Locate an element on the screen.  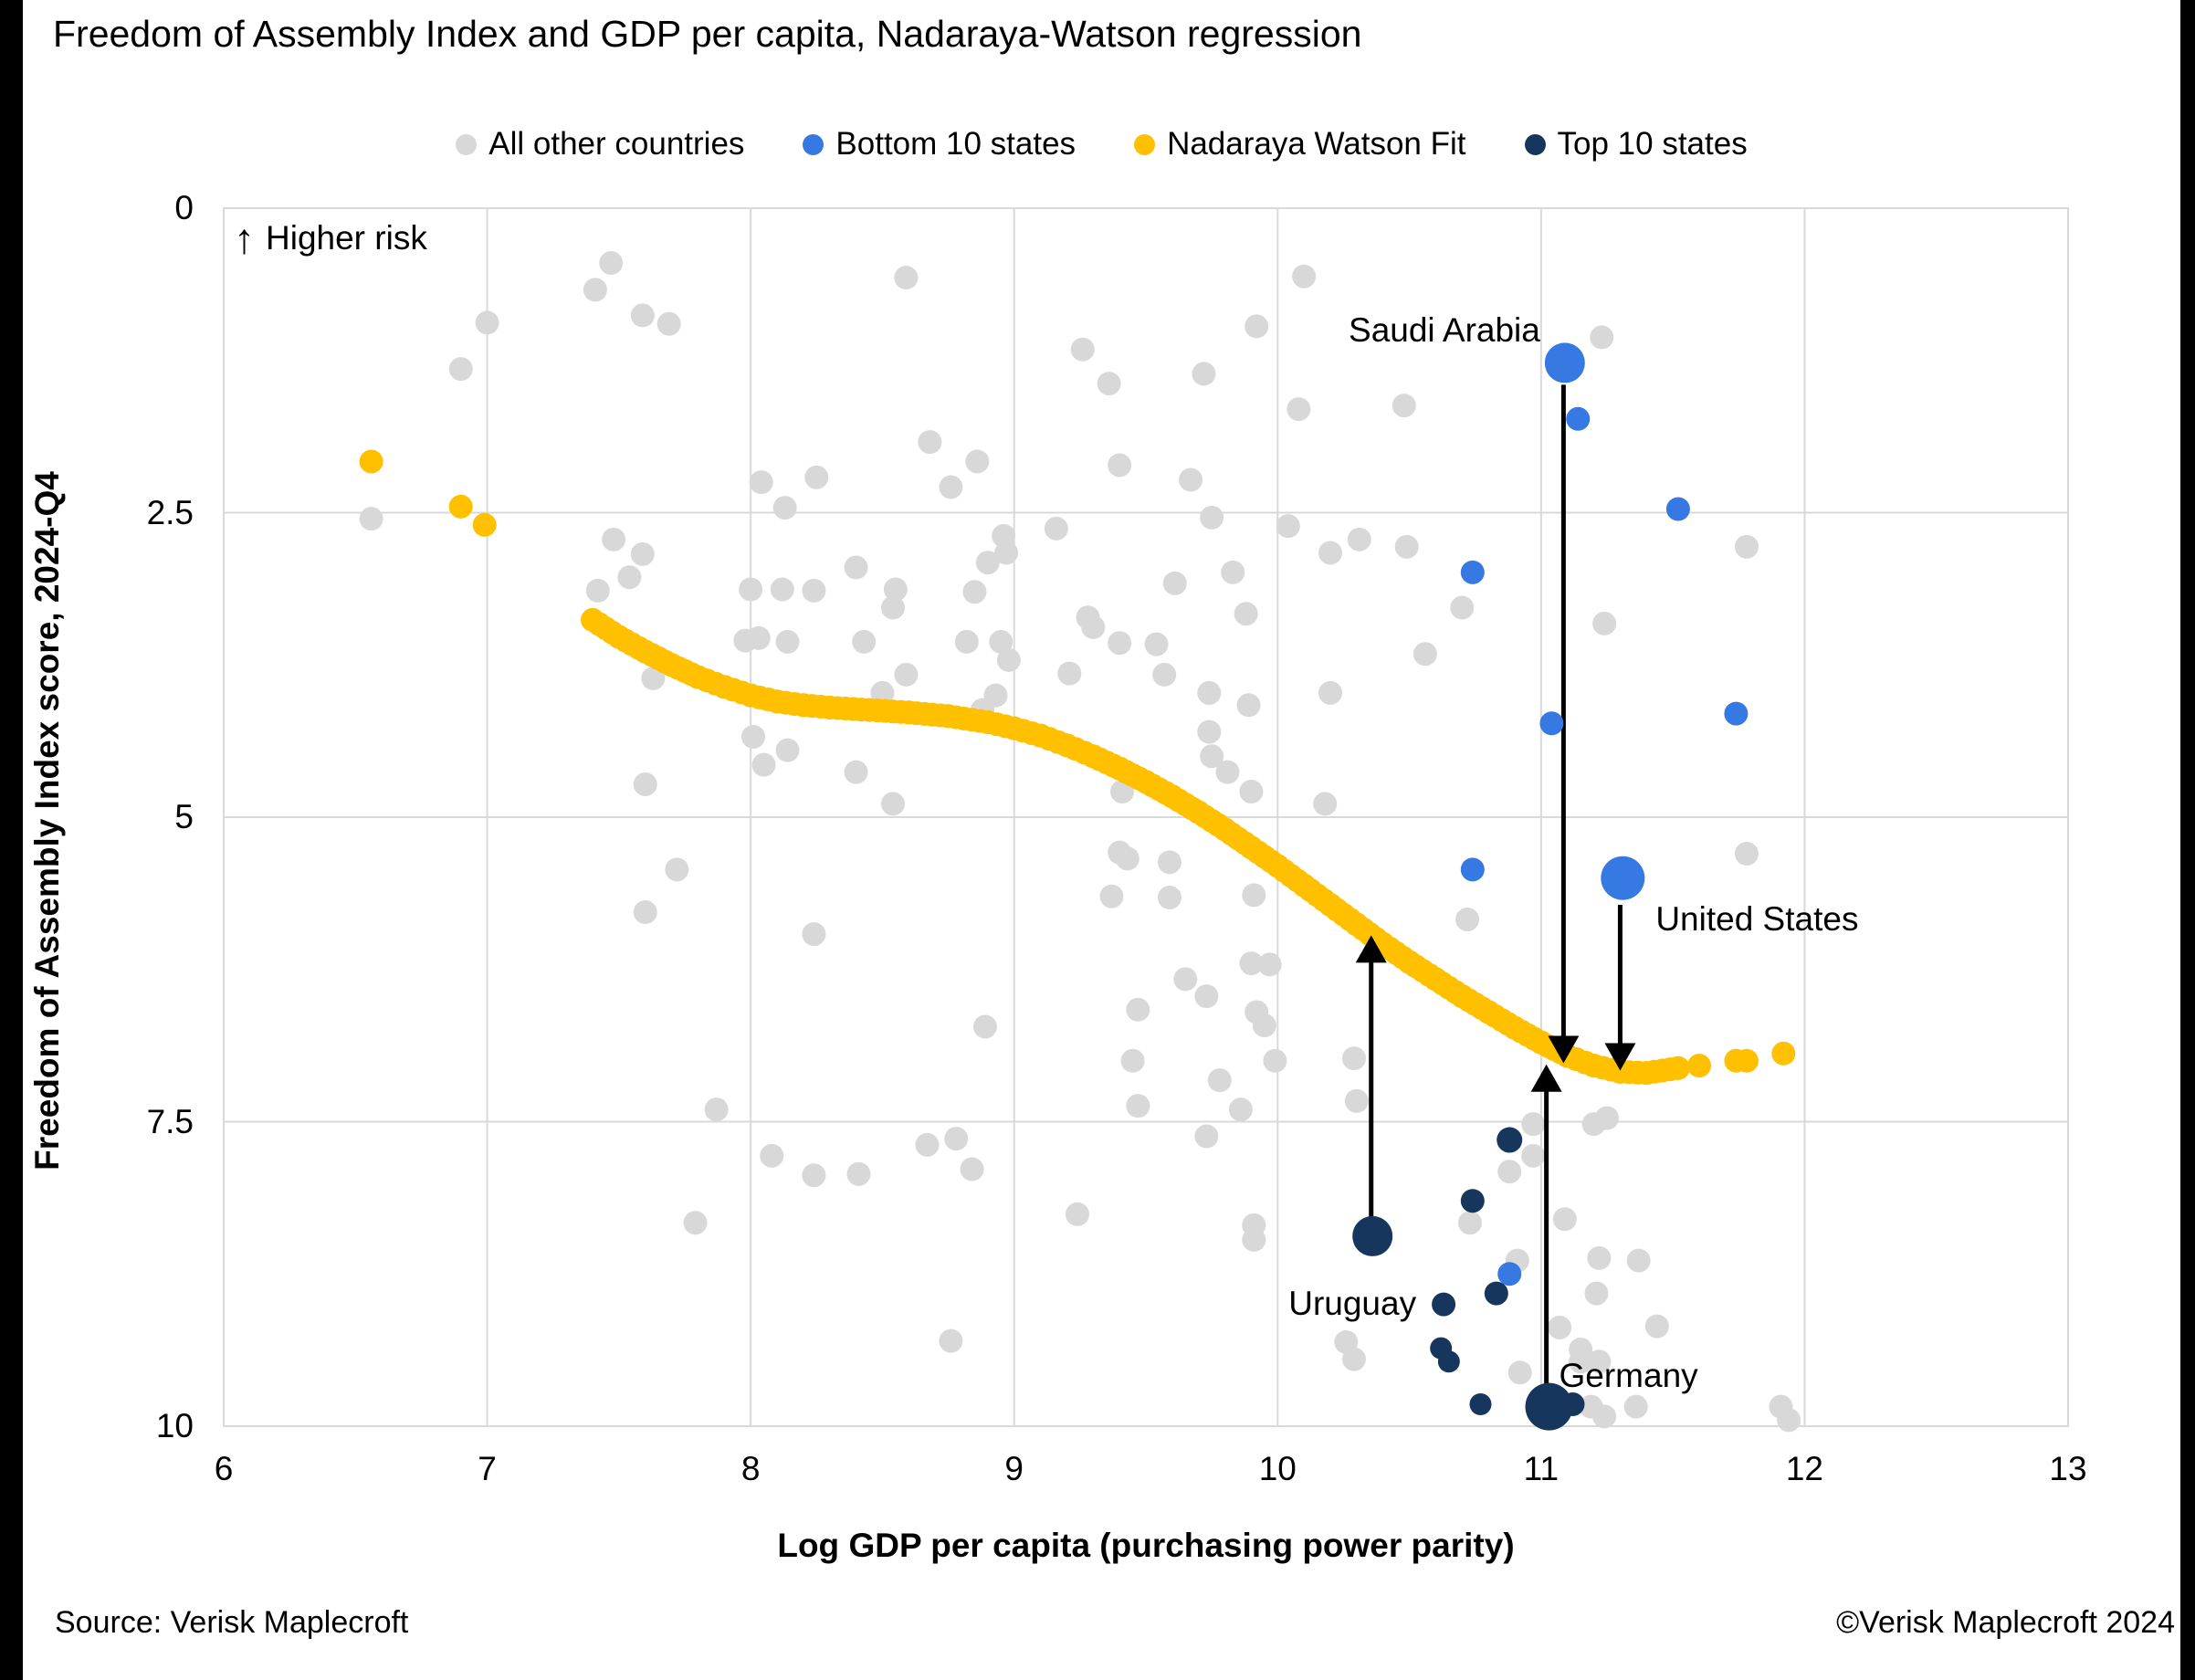
y-tick-label: 5 is located at coordinates (184, 816).